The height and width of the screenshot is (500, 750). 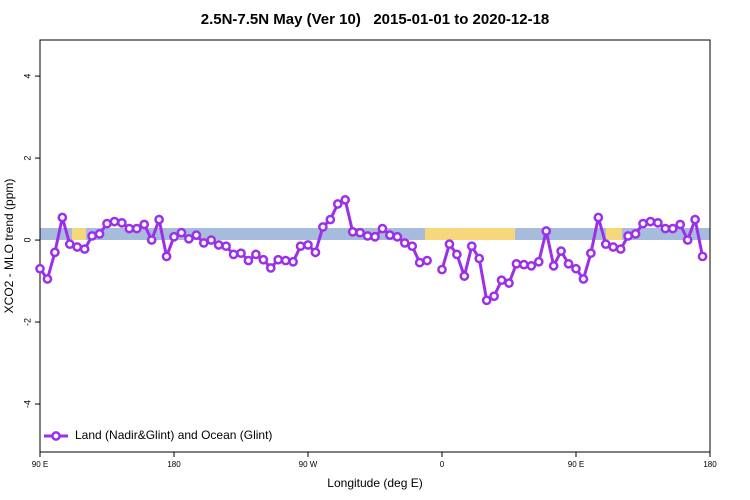 What do you see at coordinates (27, 158) in the screenshot?
I see `y-tick-label: 2` at bounding box center [27, 158].